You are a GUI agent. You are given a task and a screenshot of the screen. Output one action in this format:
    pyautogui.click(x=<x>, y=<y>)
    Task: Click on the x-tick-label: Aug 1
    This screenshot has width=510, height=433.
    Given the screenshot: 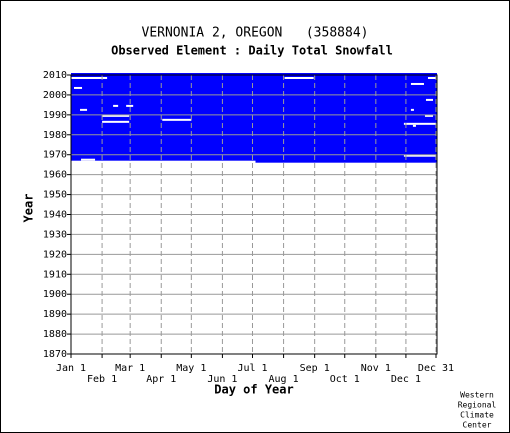 What is the action you would take?
    pyautogui.click(x=284, y=379)
    